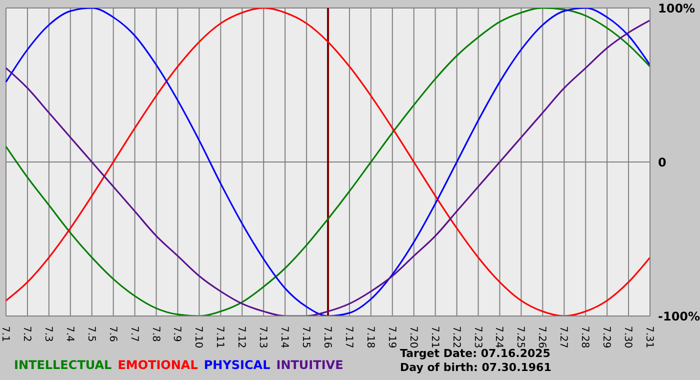 Image resolution: width=700 pixels, height=380 pixels. Describe the element at coordinates (112, 334) in the screenshot. I see `x-tick-label: 7.6` at that location.